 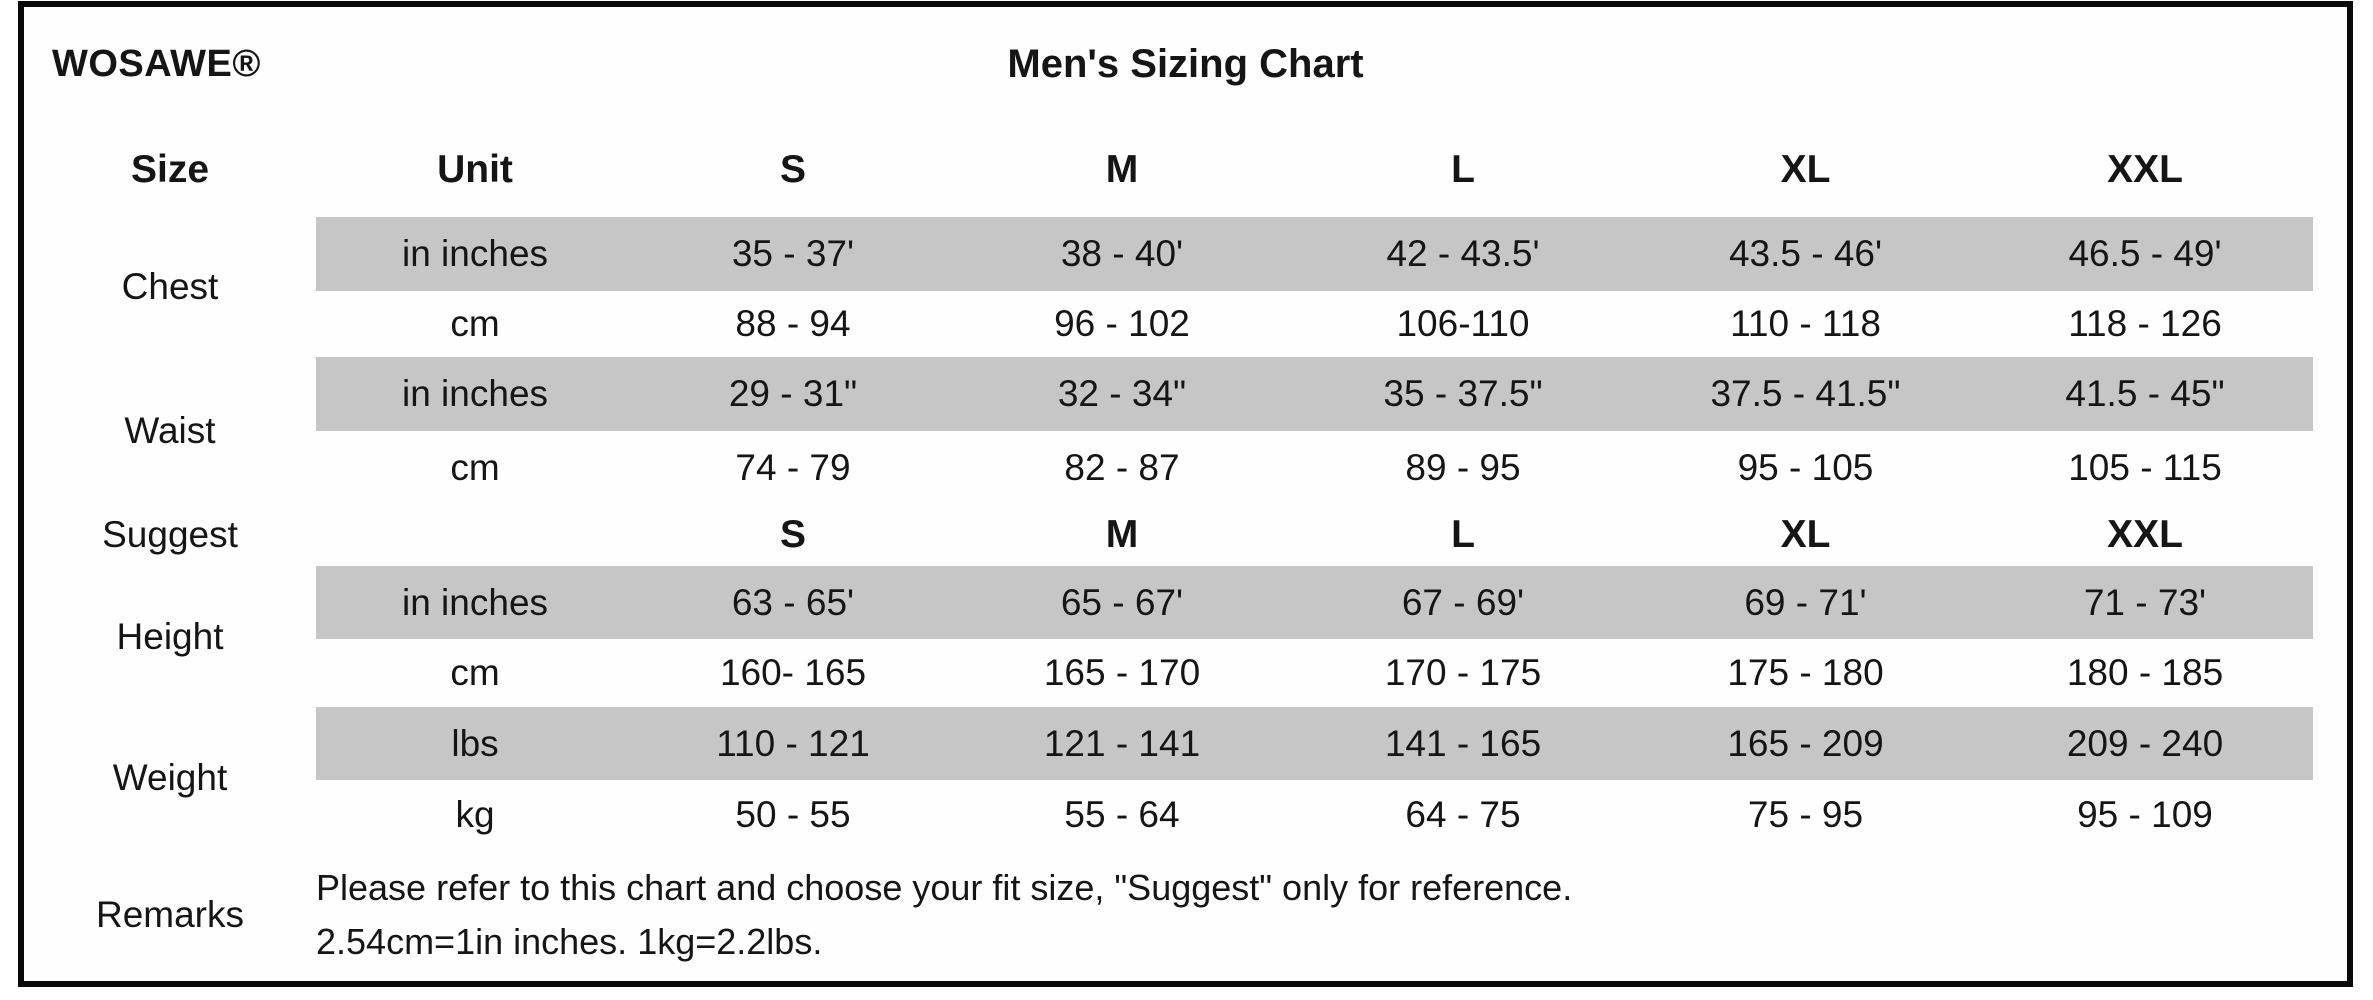 What do you see at coordinates (2145, 467) in the screenshot?
I see `table-cell-waist-cm-xxl: 105 - 115` at bounding box center [2145, 467].